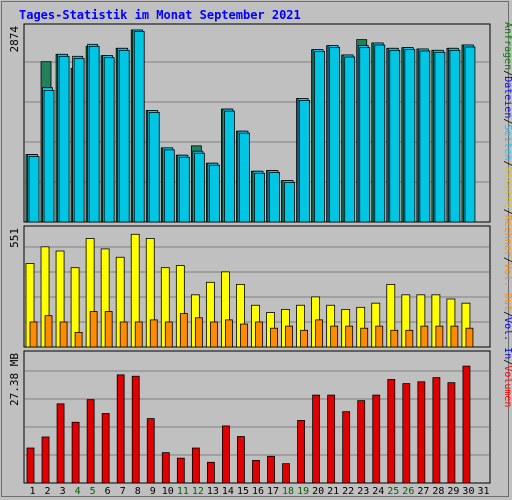 The width and height of the screenshot is (512, 500). I want to click on x-tick-label-day-16: 16, so click(258, 491).